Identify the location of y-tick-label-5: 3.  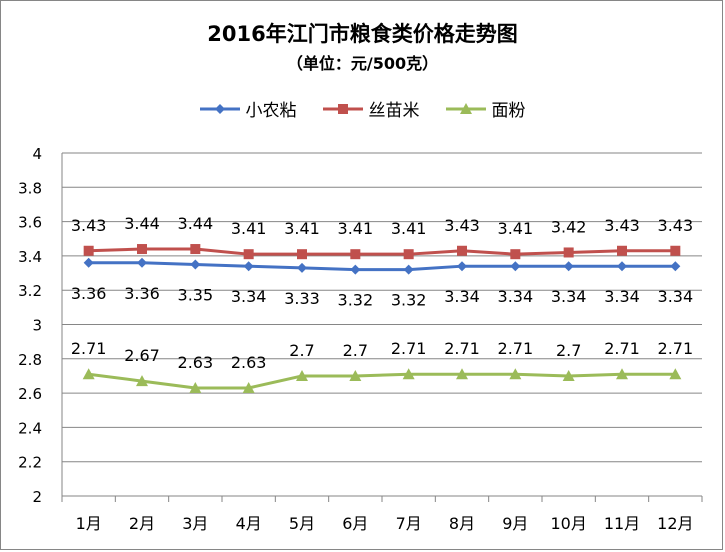
(37, 326).